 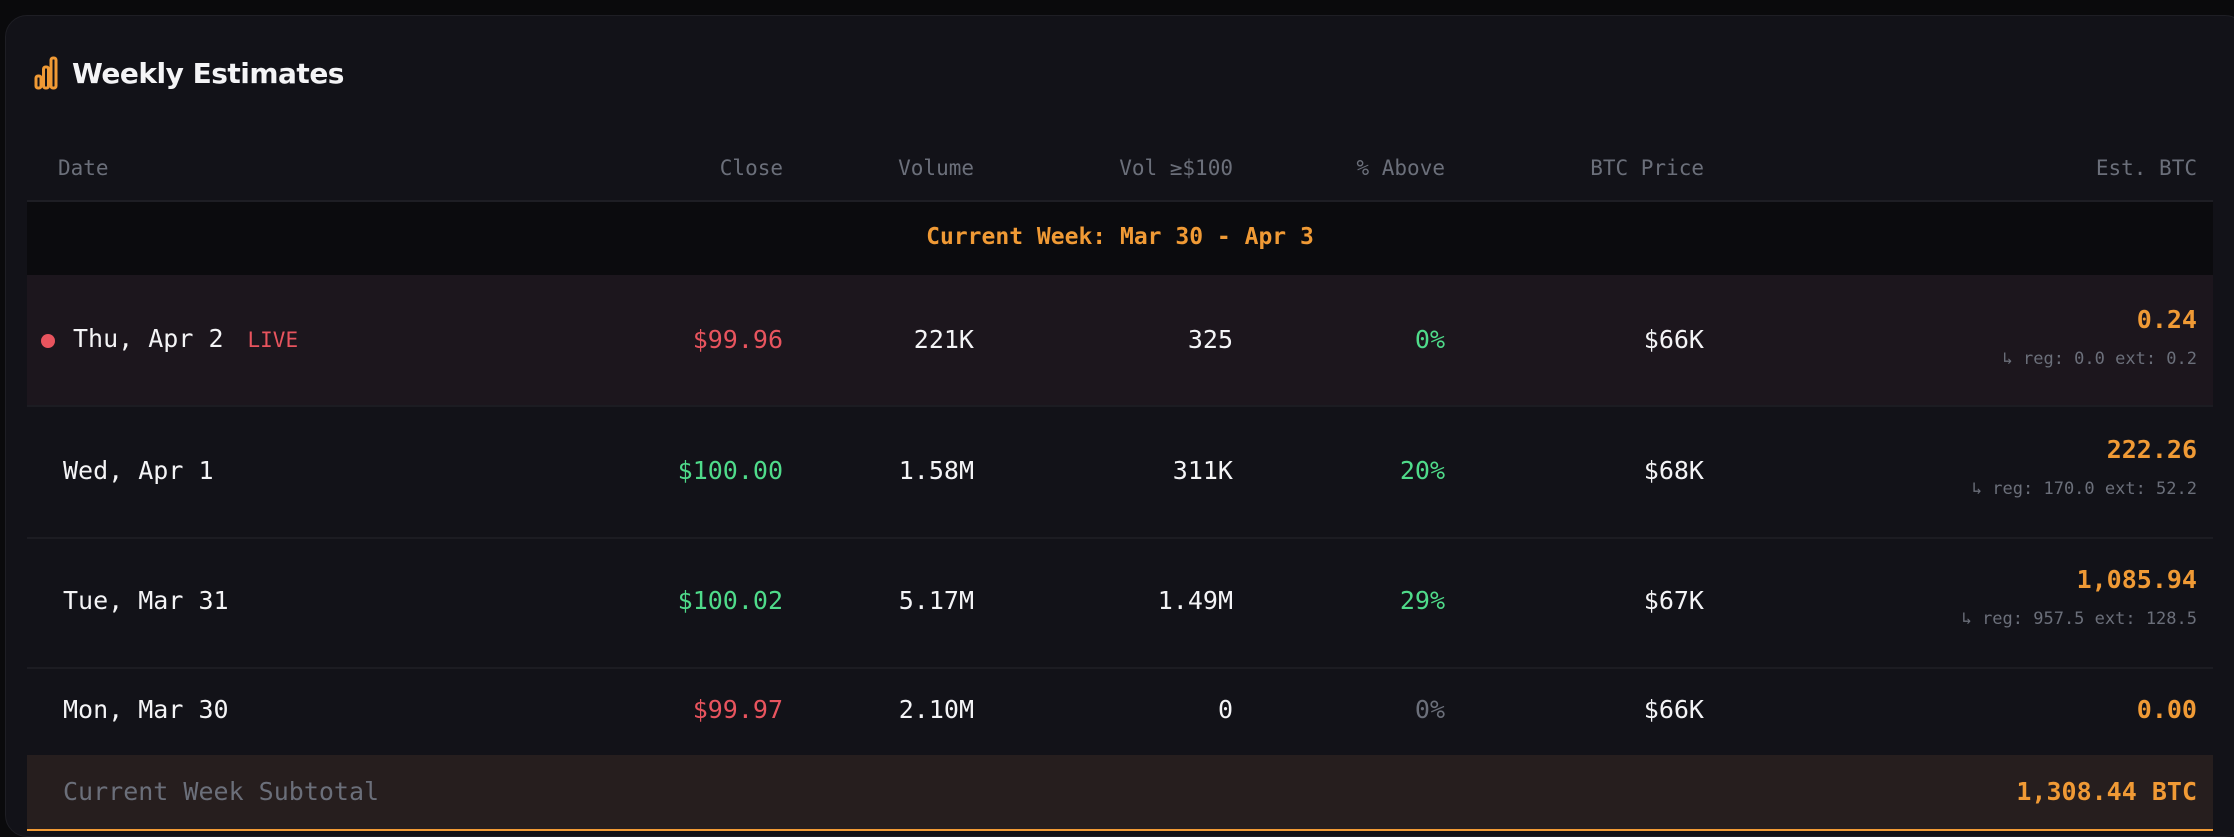 I want to click on card-header: Weekly Estimates, so click(x=189, y=73).